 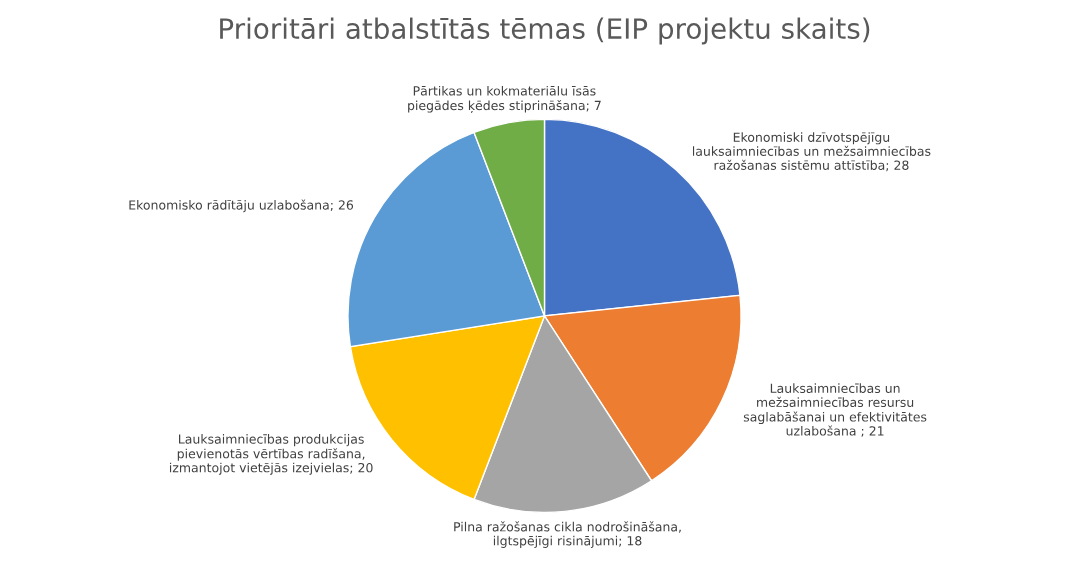 I want to click on slice-label: Ekonomiski dzīvotspējīgu lauksaimniecības un mežsaimniecības ražošanas sistēmu attīstība; 28, so click(x=811, y=152).